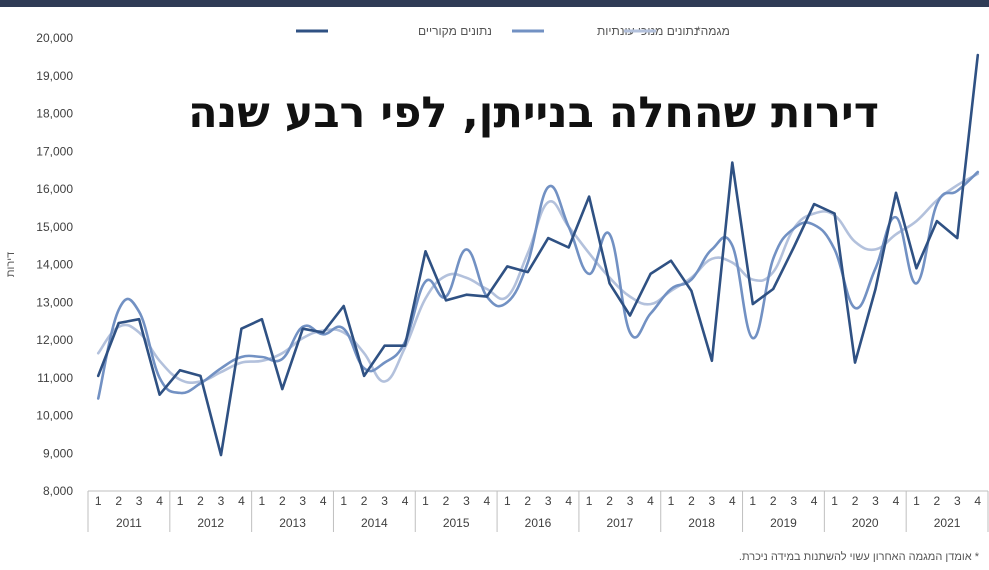 The width and height of the screenshot is (989, 570). What do you see at coordinates (58, 453) in the screenshot?
I see `y-tick-label: 9,000` at bounding box center [58, 453].